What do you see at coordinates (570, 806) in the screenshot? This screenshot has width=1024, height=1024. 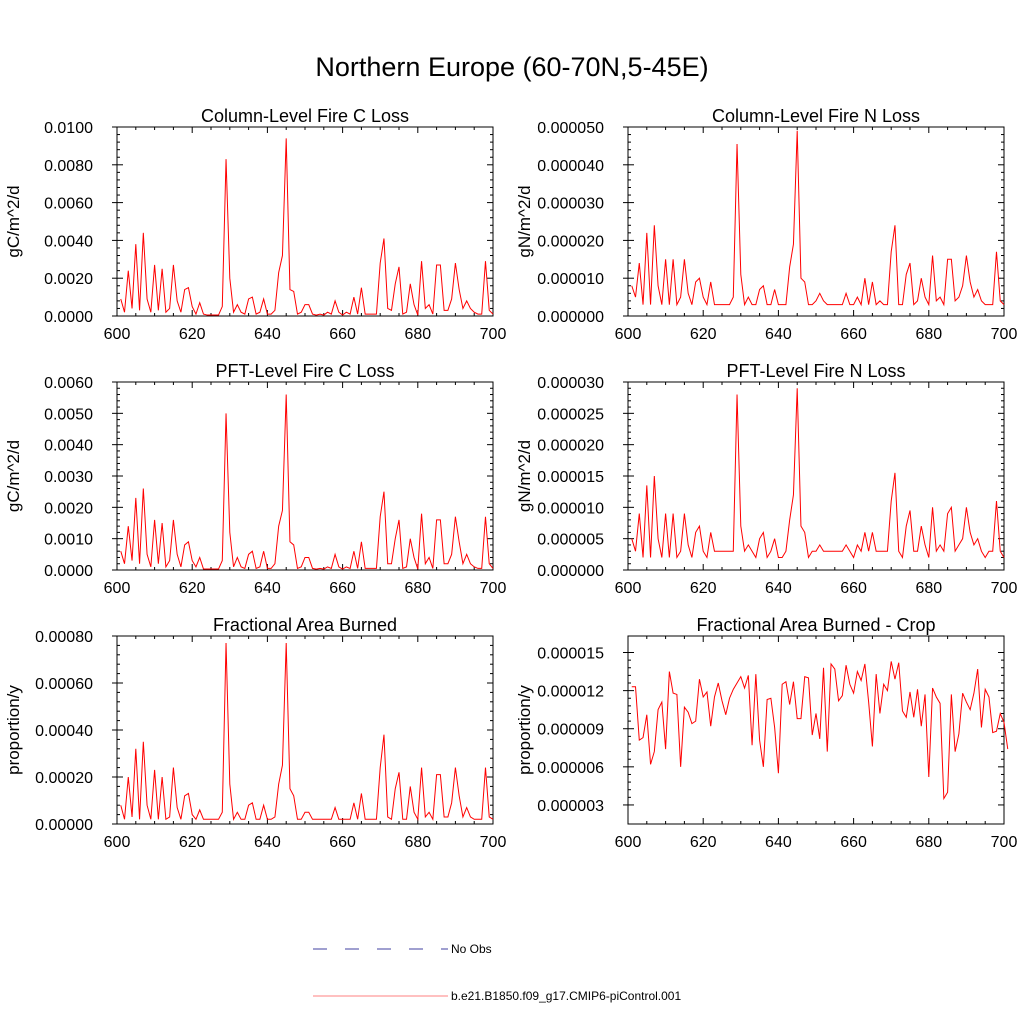 I see `y-tick-label: 0.000003` at bounding box center [570, 806].